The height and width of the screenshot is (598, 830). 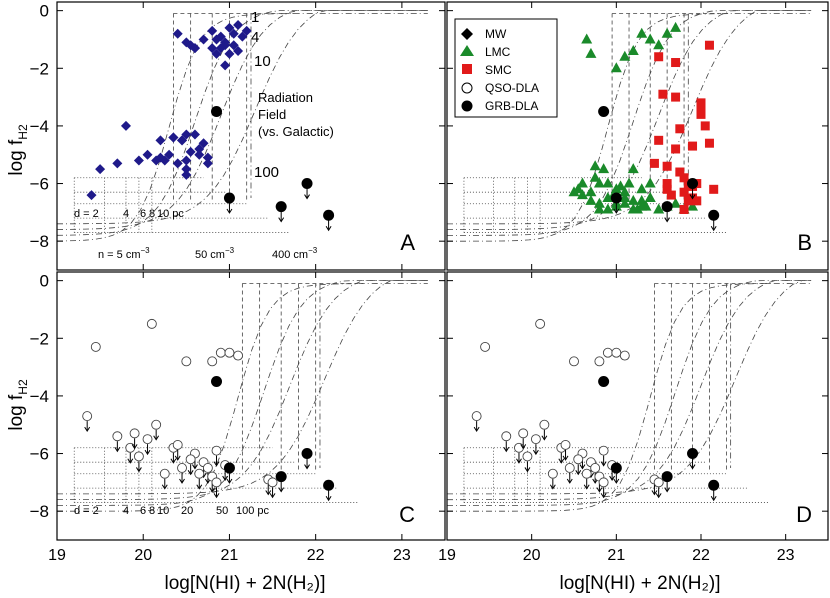 What do you see at coordinates (467, 106) in the screenshot?
I see `legend-filled-circle-icon` at bounding box center [467, 106].